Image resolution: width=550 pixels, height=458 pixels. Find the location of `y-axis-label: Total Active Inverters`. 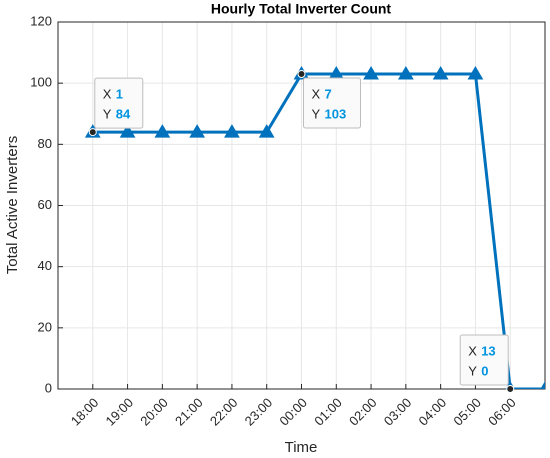

y-axis-label: Total Active Inverters is located at coordinates (12, 205).